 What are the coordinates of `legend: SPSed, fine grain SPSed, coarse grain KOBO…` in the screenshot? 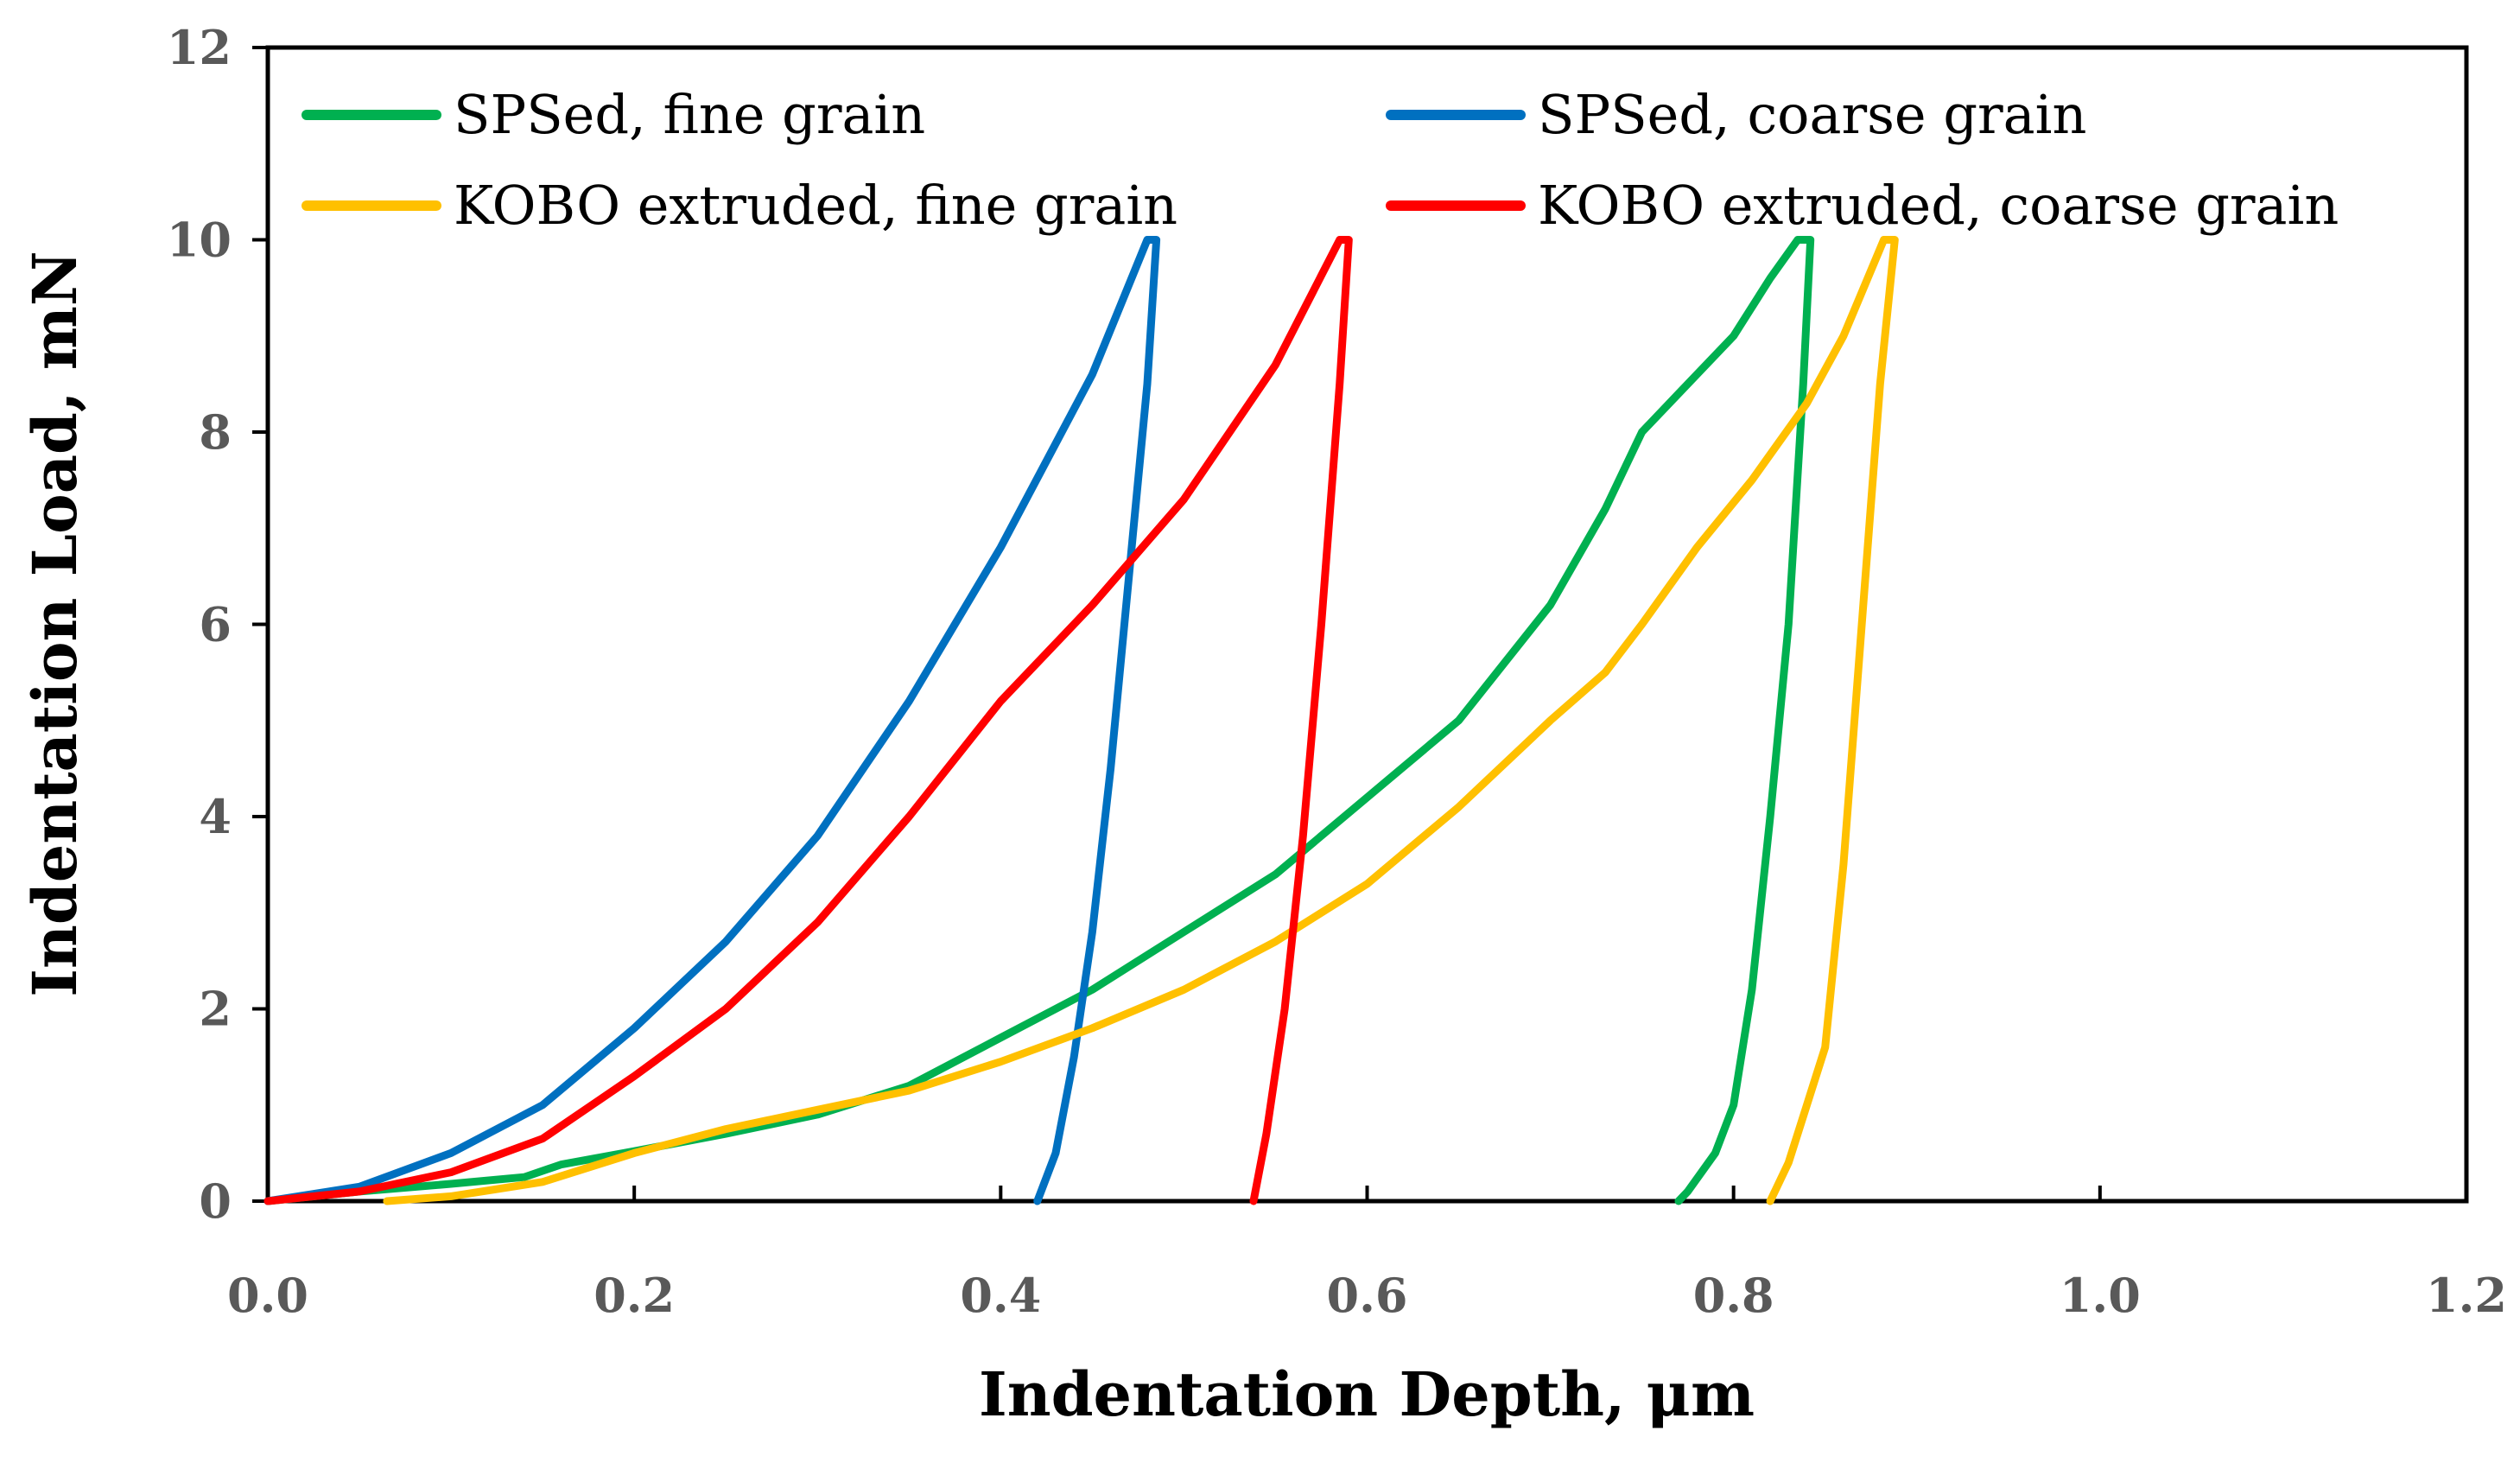 It's located at (1321, 160).